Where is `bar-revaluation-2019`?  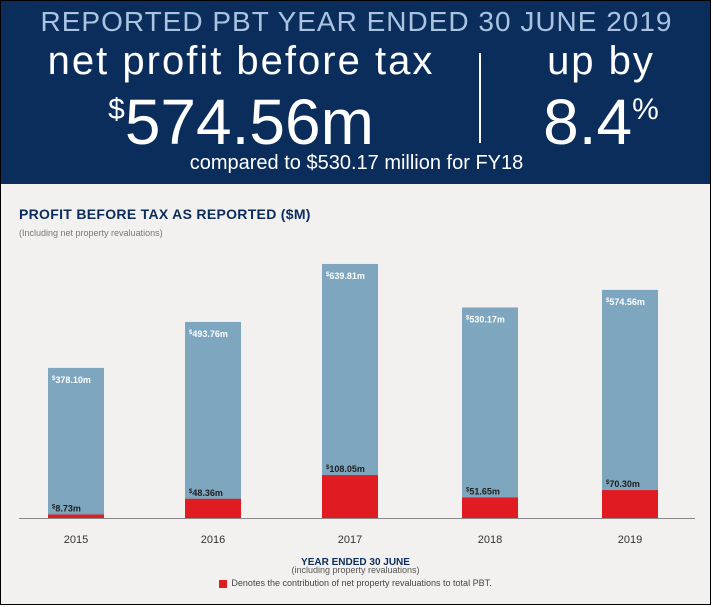 bar-revaluation-2019 is located at coordinates (630, 504).